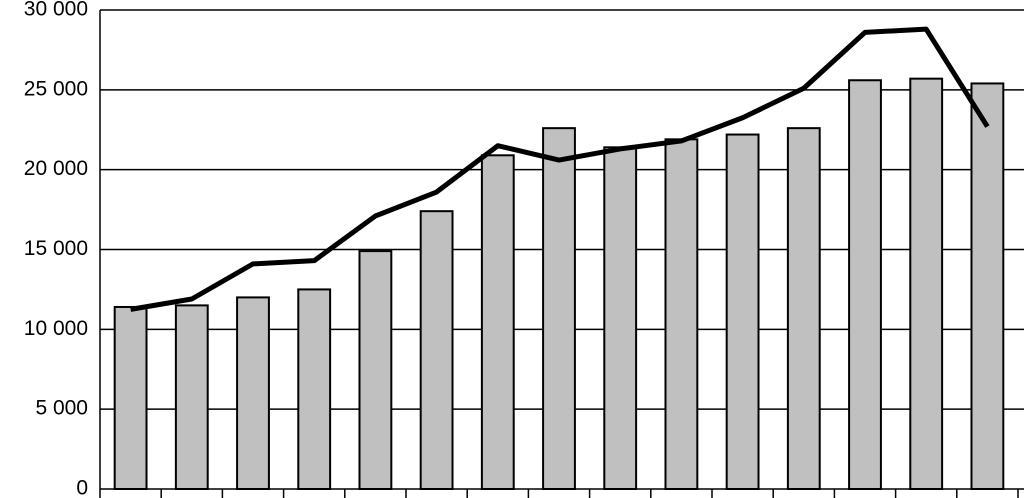  I want to click on y-tick-label: 25 000, so click(56, 88).